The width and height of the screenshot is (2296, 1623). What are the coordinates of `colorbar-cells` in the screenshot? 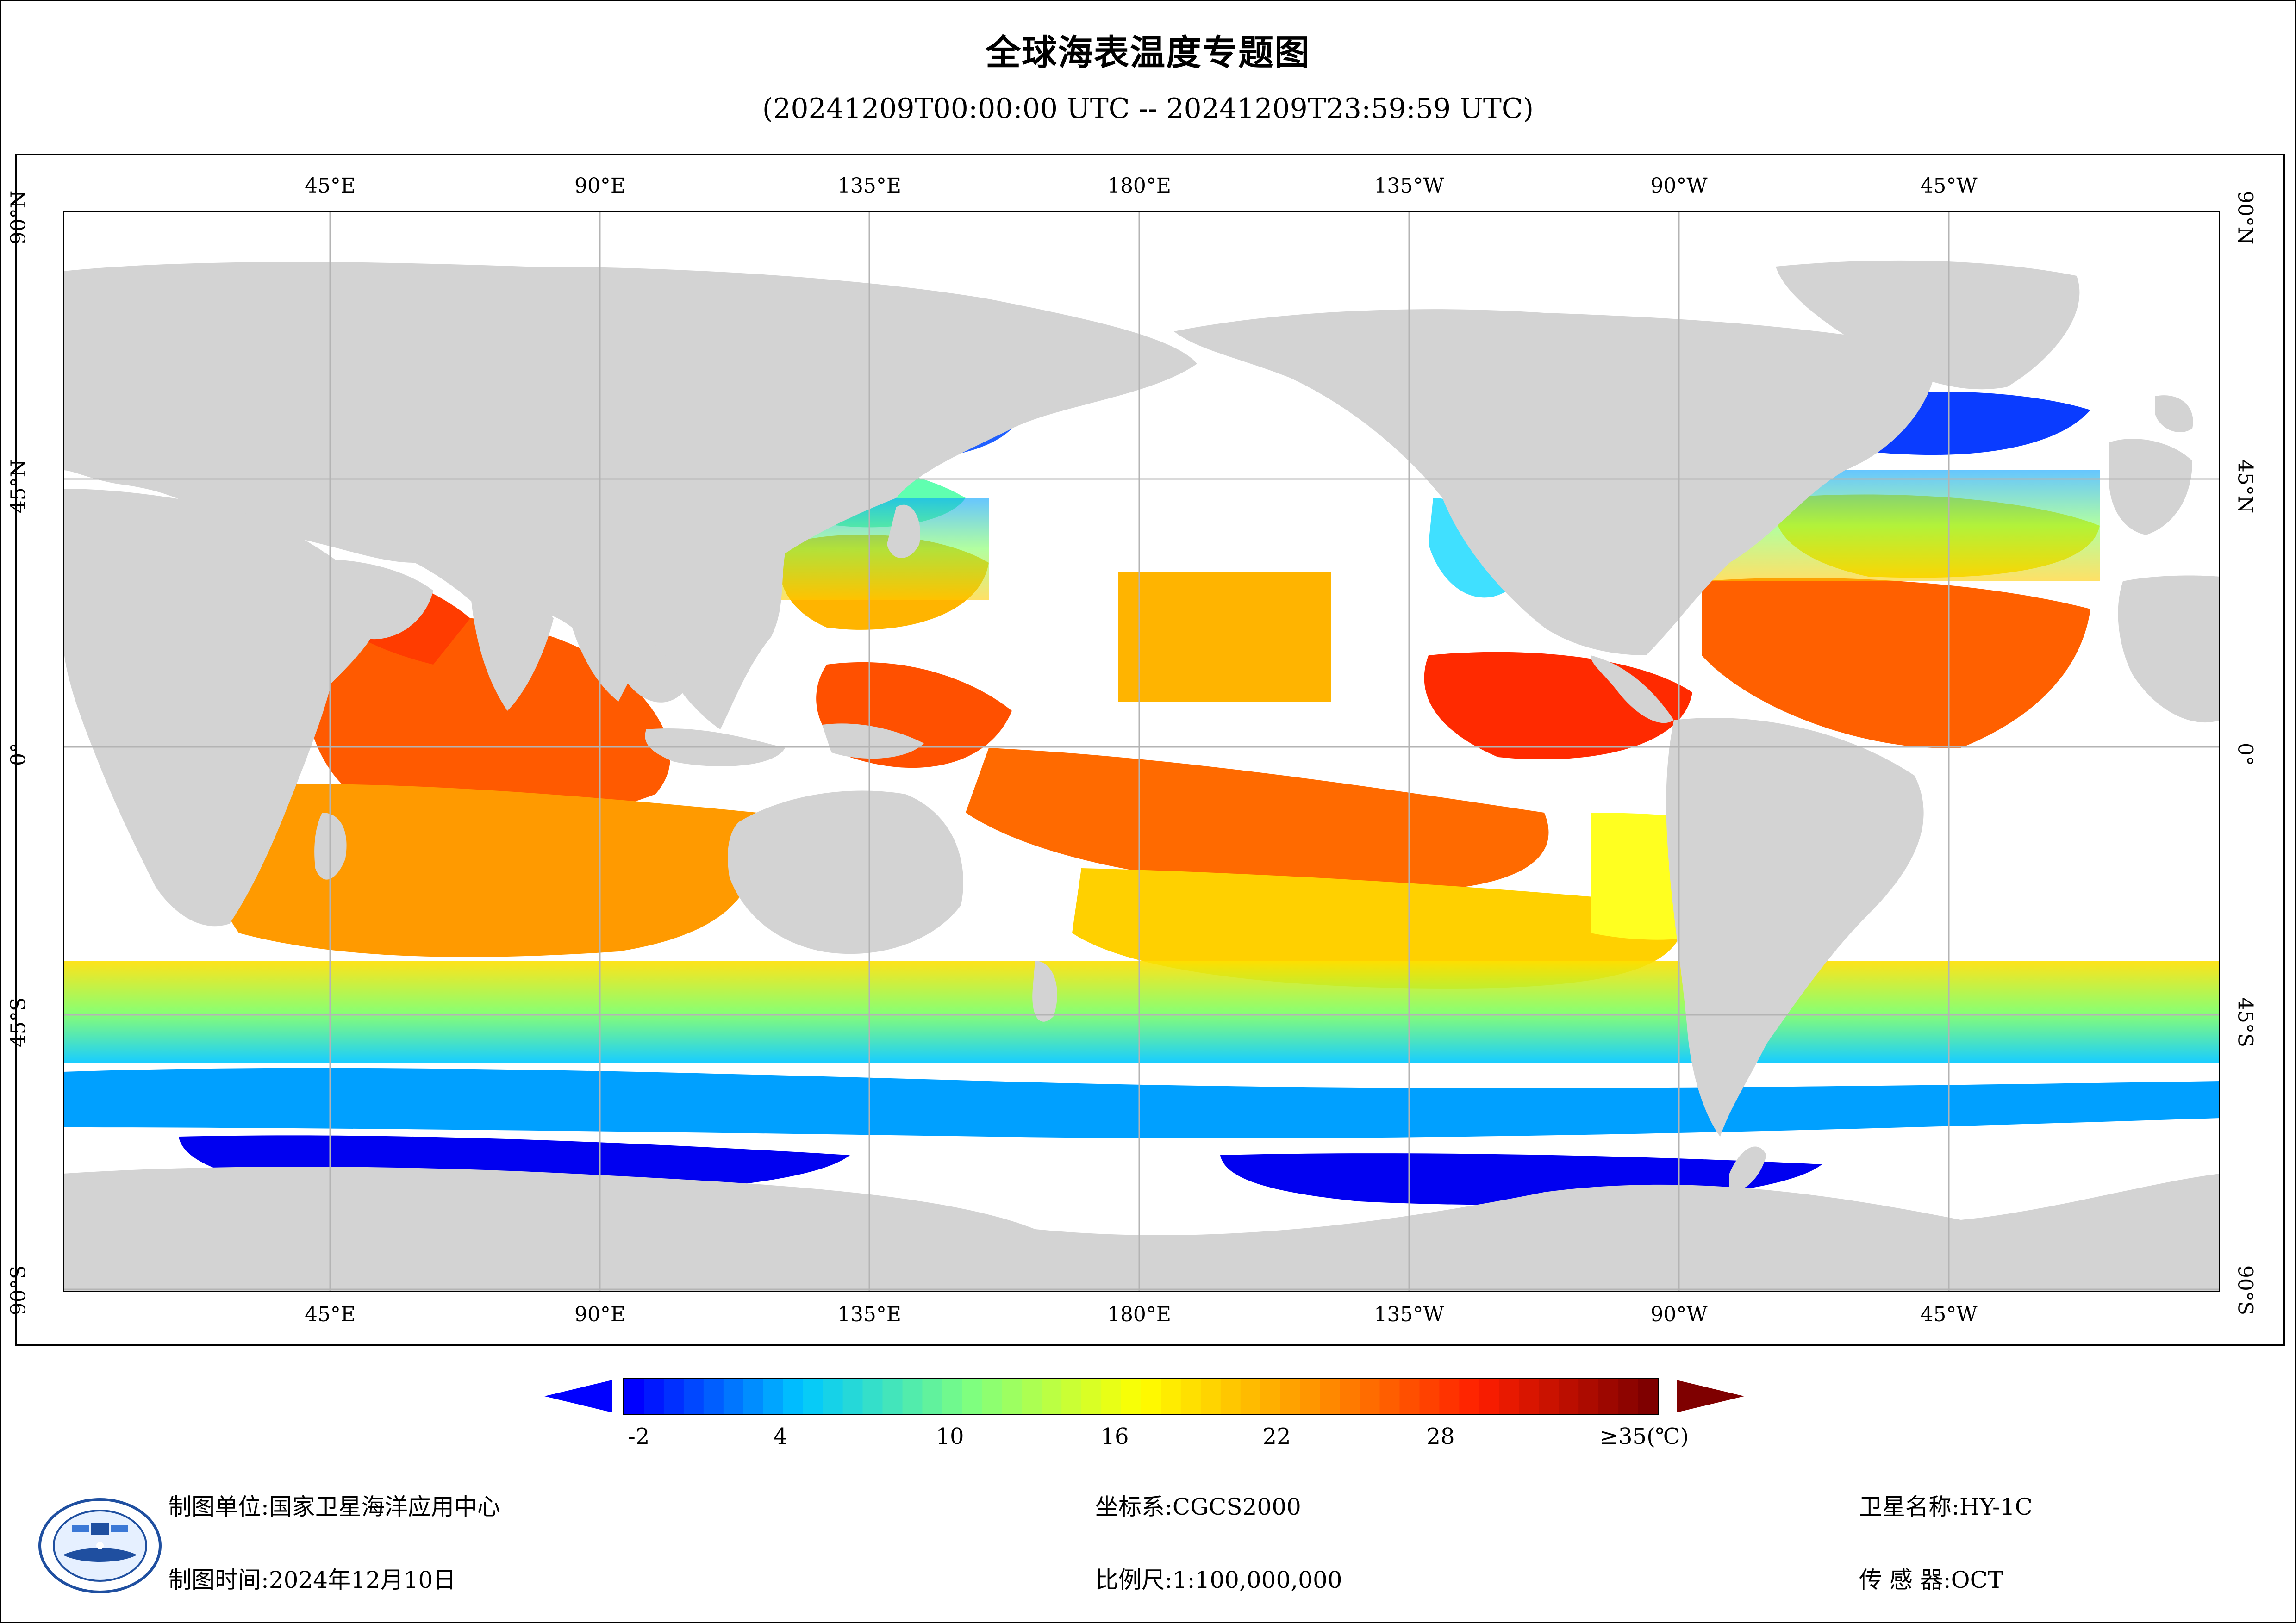 It's located at (1141, 1396).